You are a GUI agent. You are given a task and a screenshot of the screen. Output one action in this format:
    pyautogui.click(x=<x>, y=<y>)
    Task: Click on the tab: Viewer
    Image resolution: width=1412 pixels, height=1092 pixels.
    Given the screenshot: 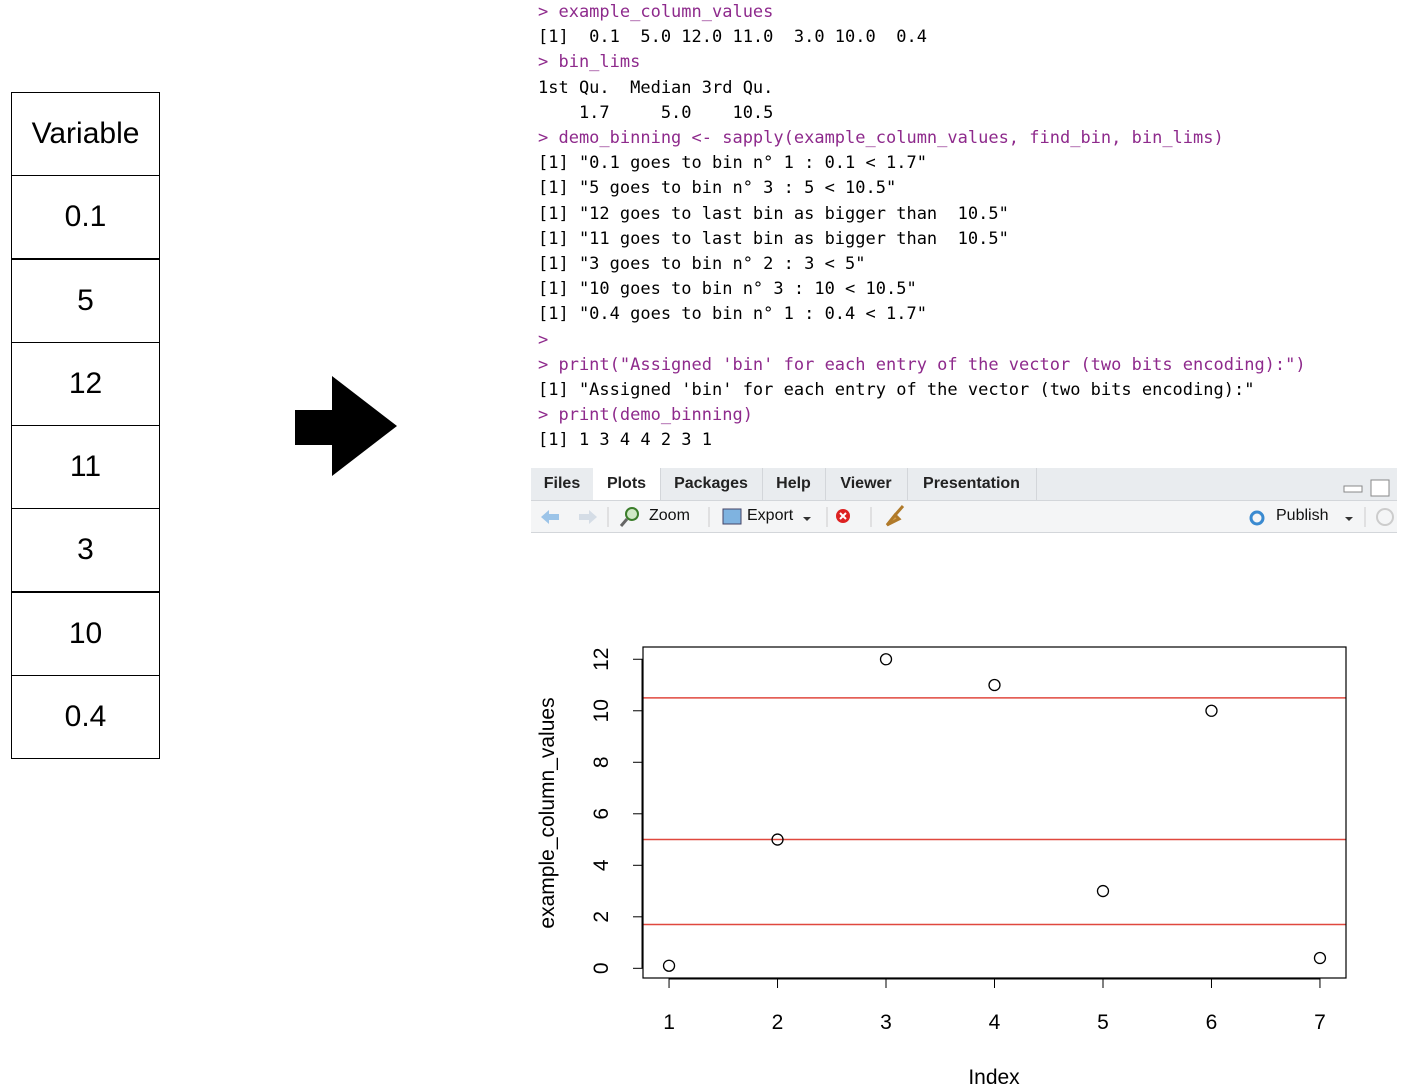 What is the action you would take?
    pyautogui.click(x=866, y=484)
    